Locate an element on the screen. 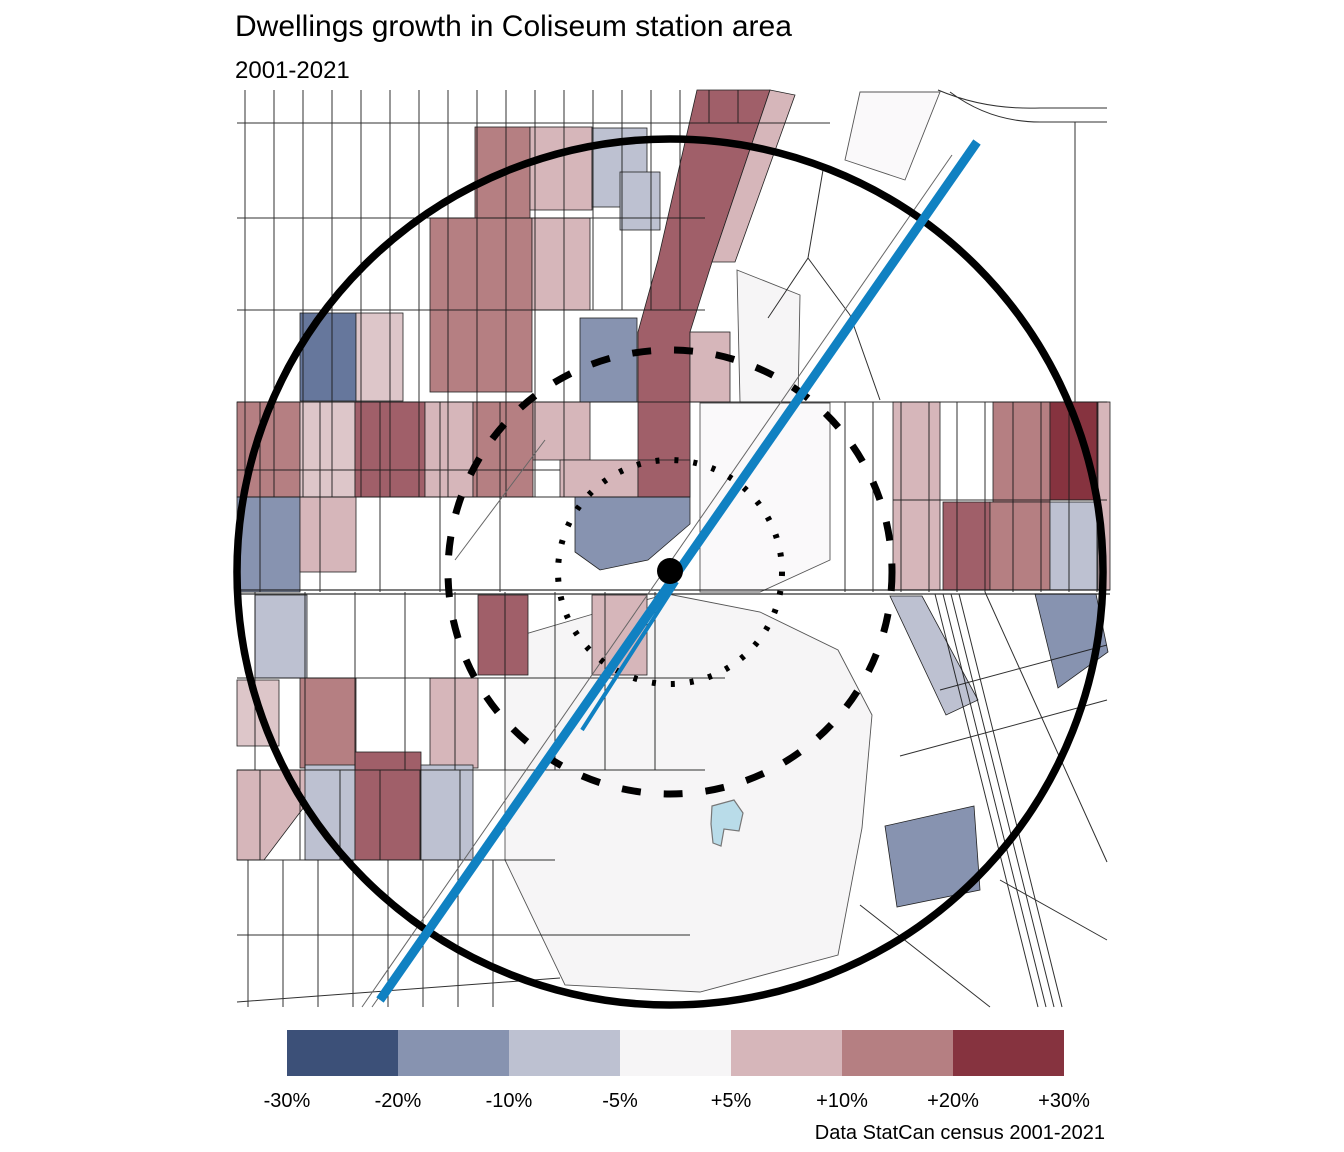  data-source-caption: Data StatCan census 2001-2021 is located at coordinates (959, 1133).